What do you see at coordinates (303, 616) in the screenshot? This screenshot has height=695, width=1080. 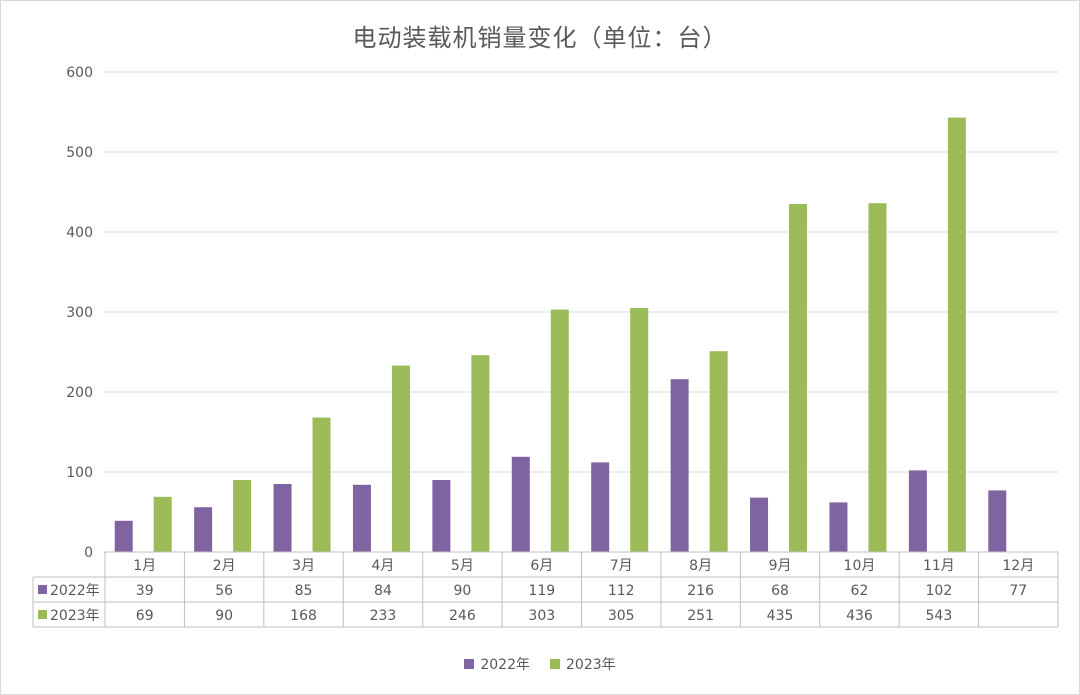 I see `data-label: 168` at bounding box center [303, 616].